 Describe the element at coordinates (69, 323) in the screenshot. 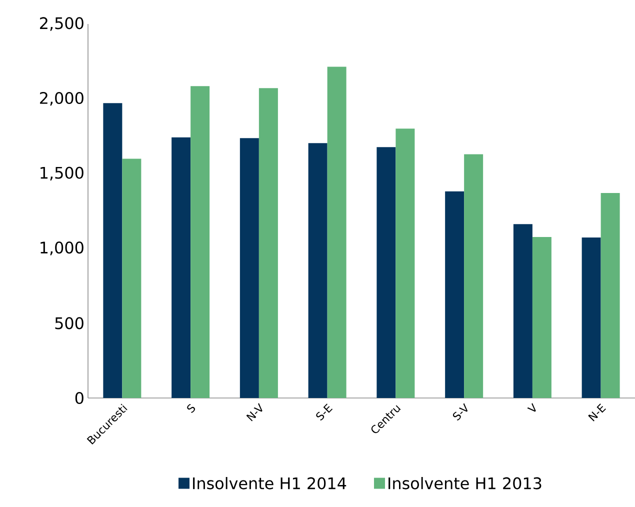

I see `y-tick-label: 500` at that location.